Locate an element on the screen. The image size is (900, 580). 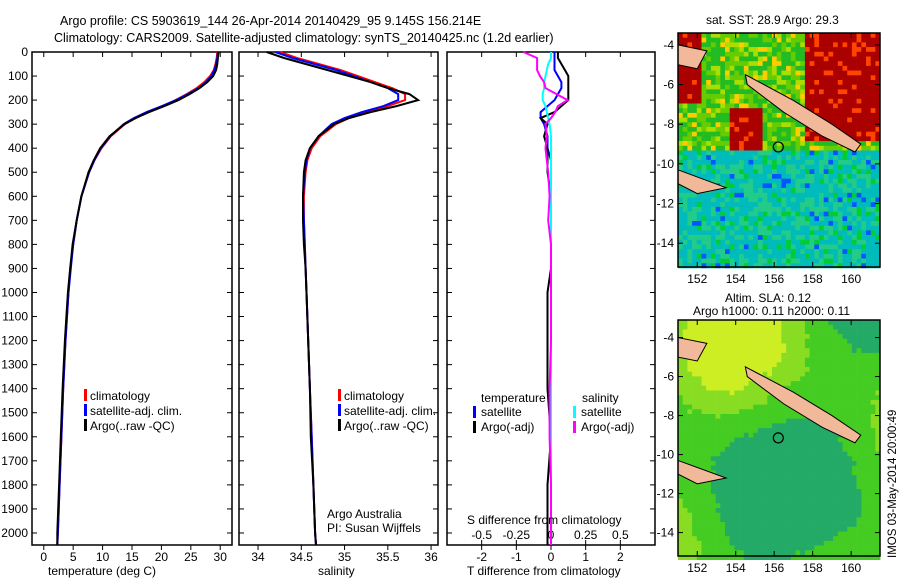
lon-tick-label: 152 is located at coordinates (697, 568).